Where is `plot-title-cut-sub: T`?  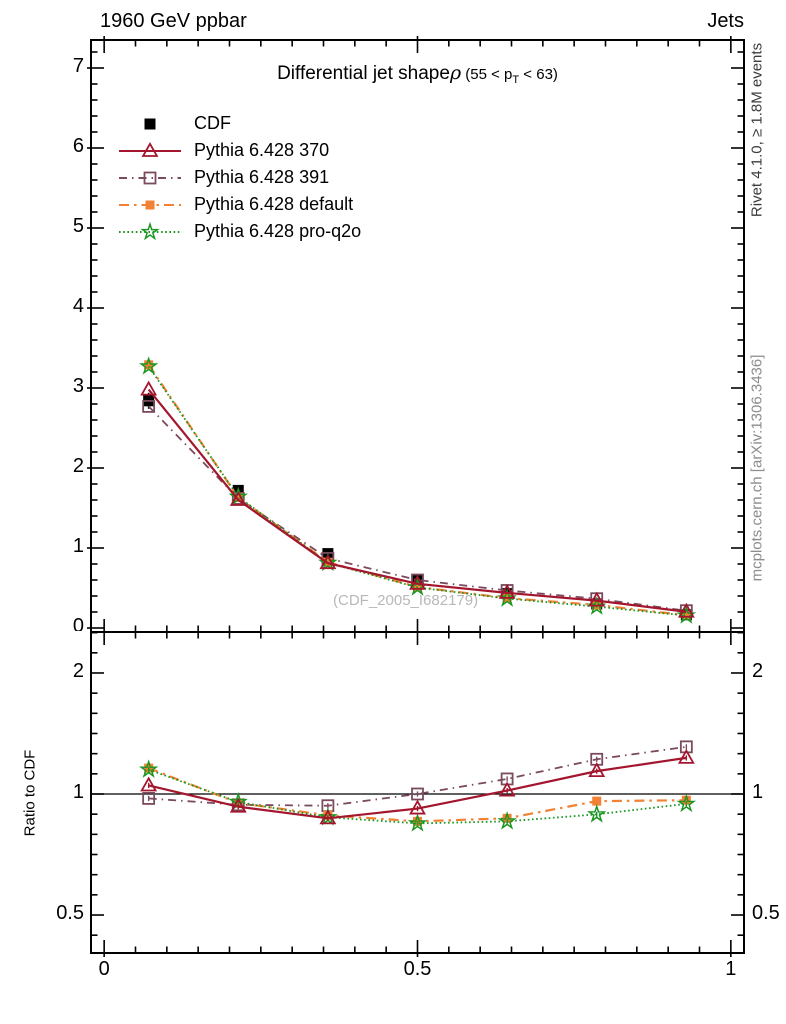 plot-title-cut-sub: T is located at coordinates (516, 80).